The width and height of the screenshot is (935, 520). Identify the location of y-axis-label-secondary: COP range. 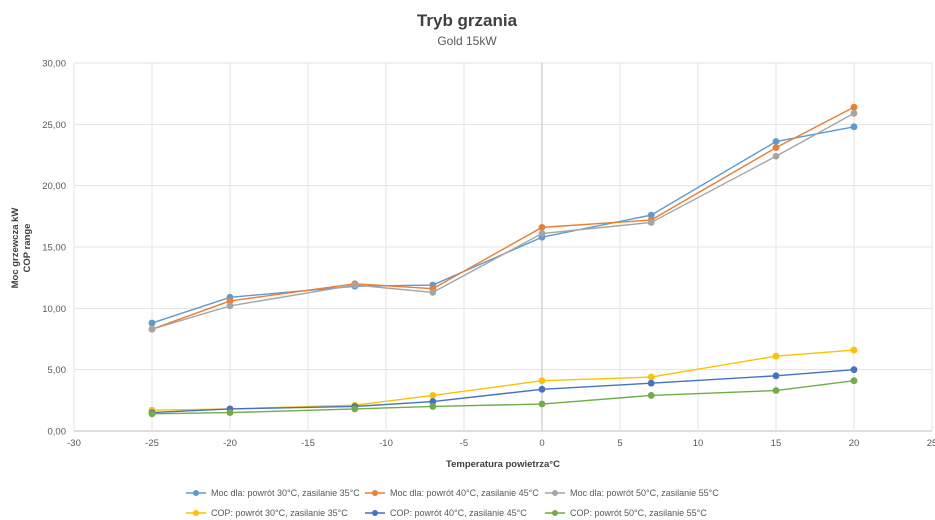
(27, 248).